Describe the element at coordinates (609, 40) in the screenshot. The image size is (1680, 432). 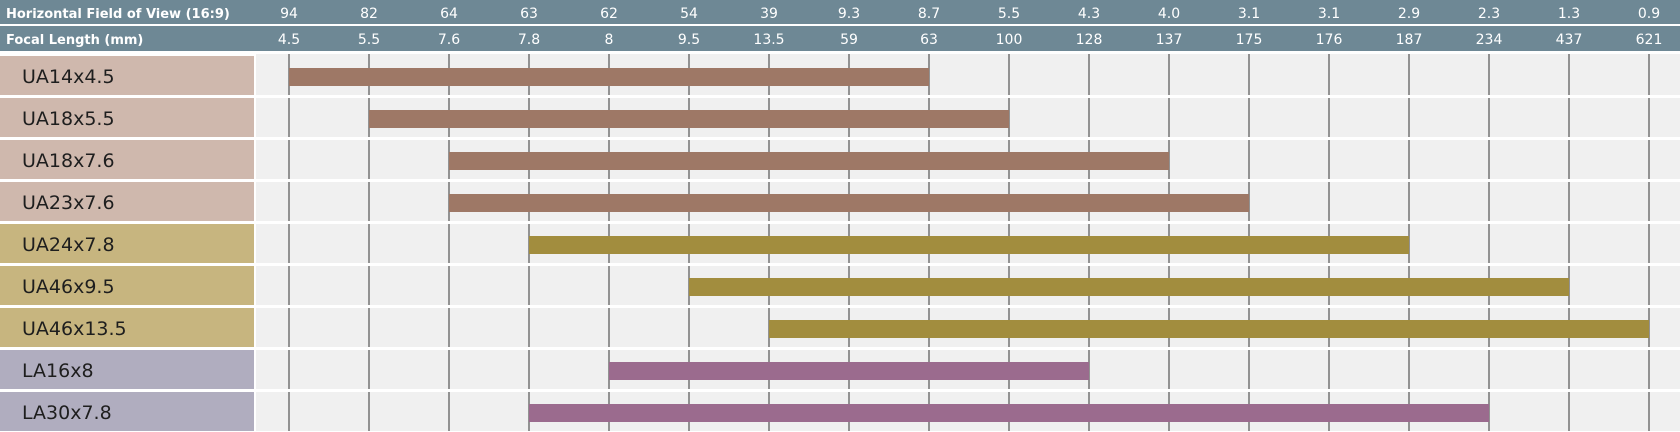
I see `focal-tick-label: 8` at that location.